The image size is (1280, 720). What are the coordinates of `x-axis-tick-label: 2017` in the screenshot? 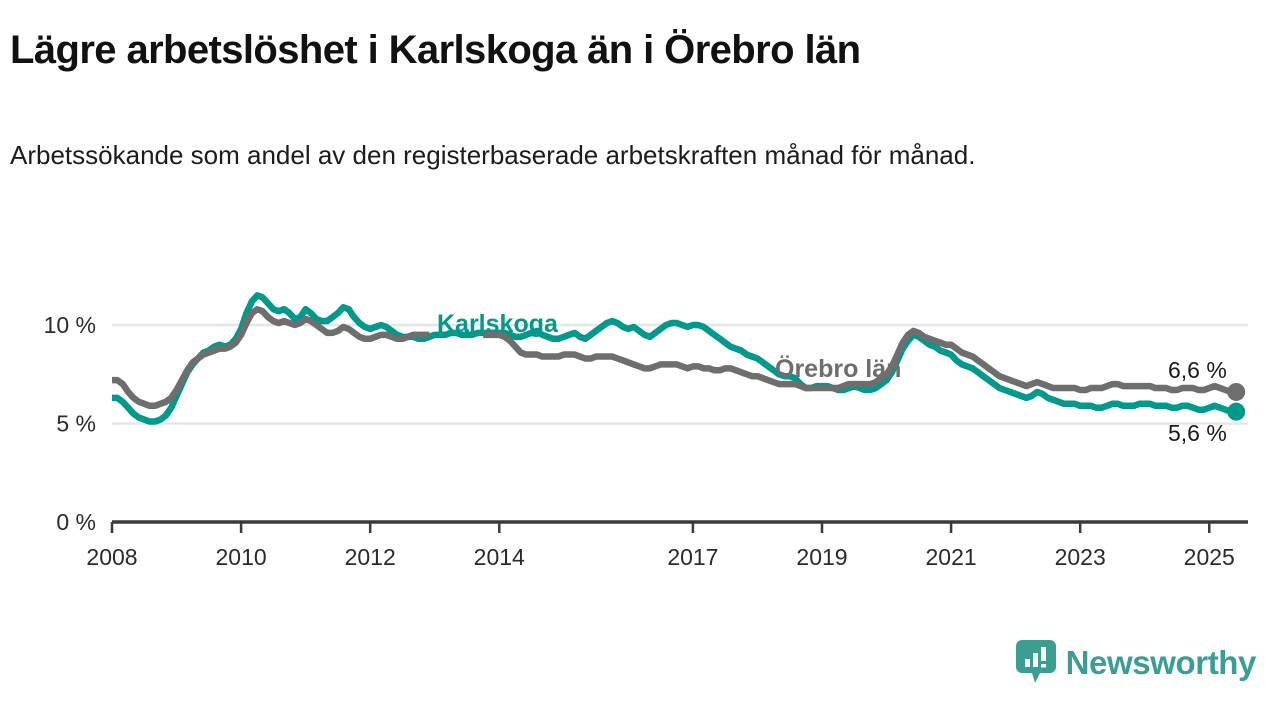 It's located at (692, 557).